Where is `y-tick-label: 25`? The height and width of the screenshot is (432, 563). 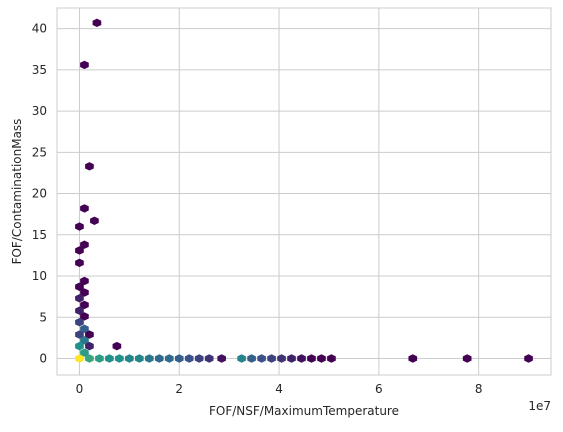
y-tick-label: 25 is located at coordinates (39, 152).